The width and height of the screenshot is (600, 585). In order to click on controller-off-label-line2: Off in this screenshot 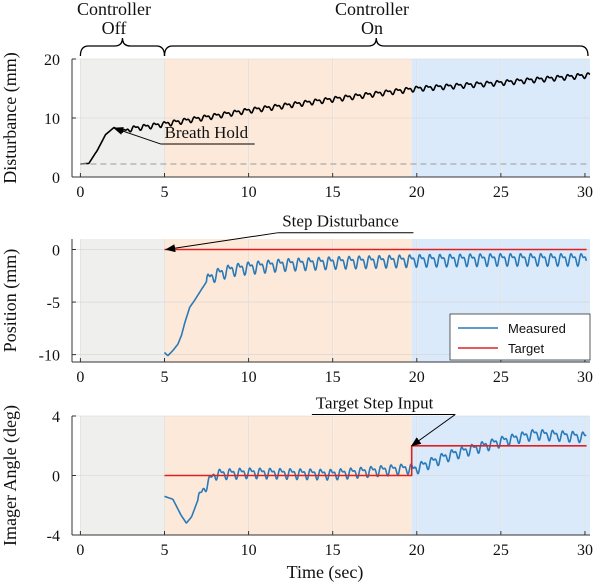, I will do `click(114, 28)`.